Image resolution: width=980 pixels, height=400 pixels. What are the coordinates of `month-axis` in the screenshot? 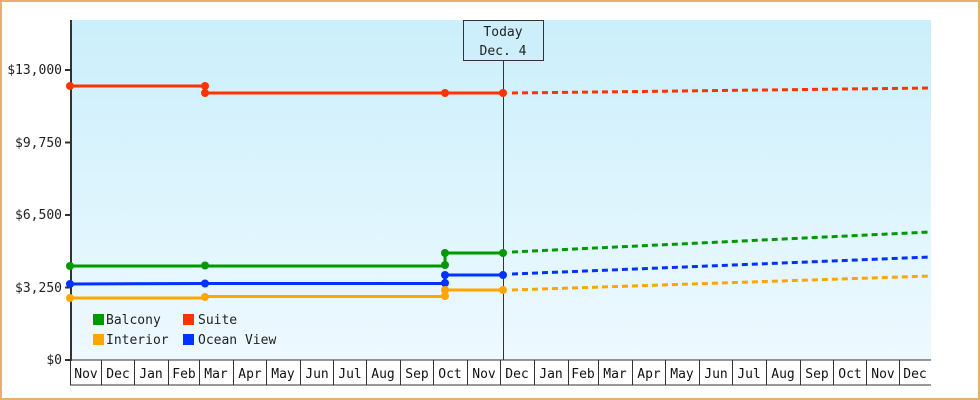 It's located at (500, 373).